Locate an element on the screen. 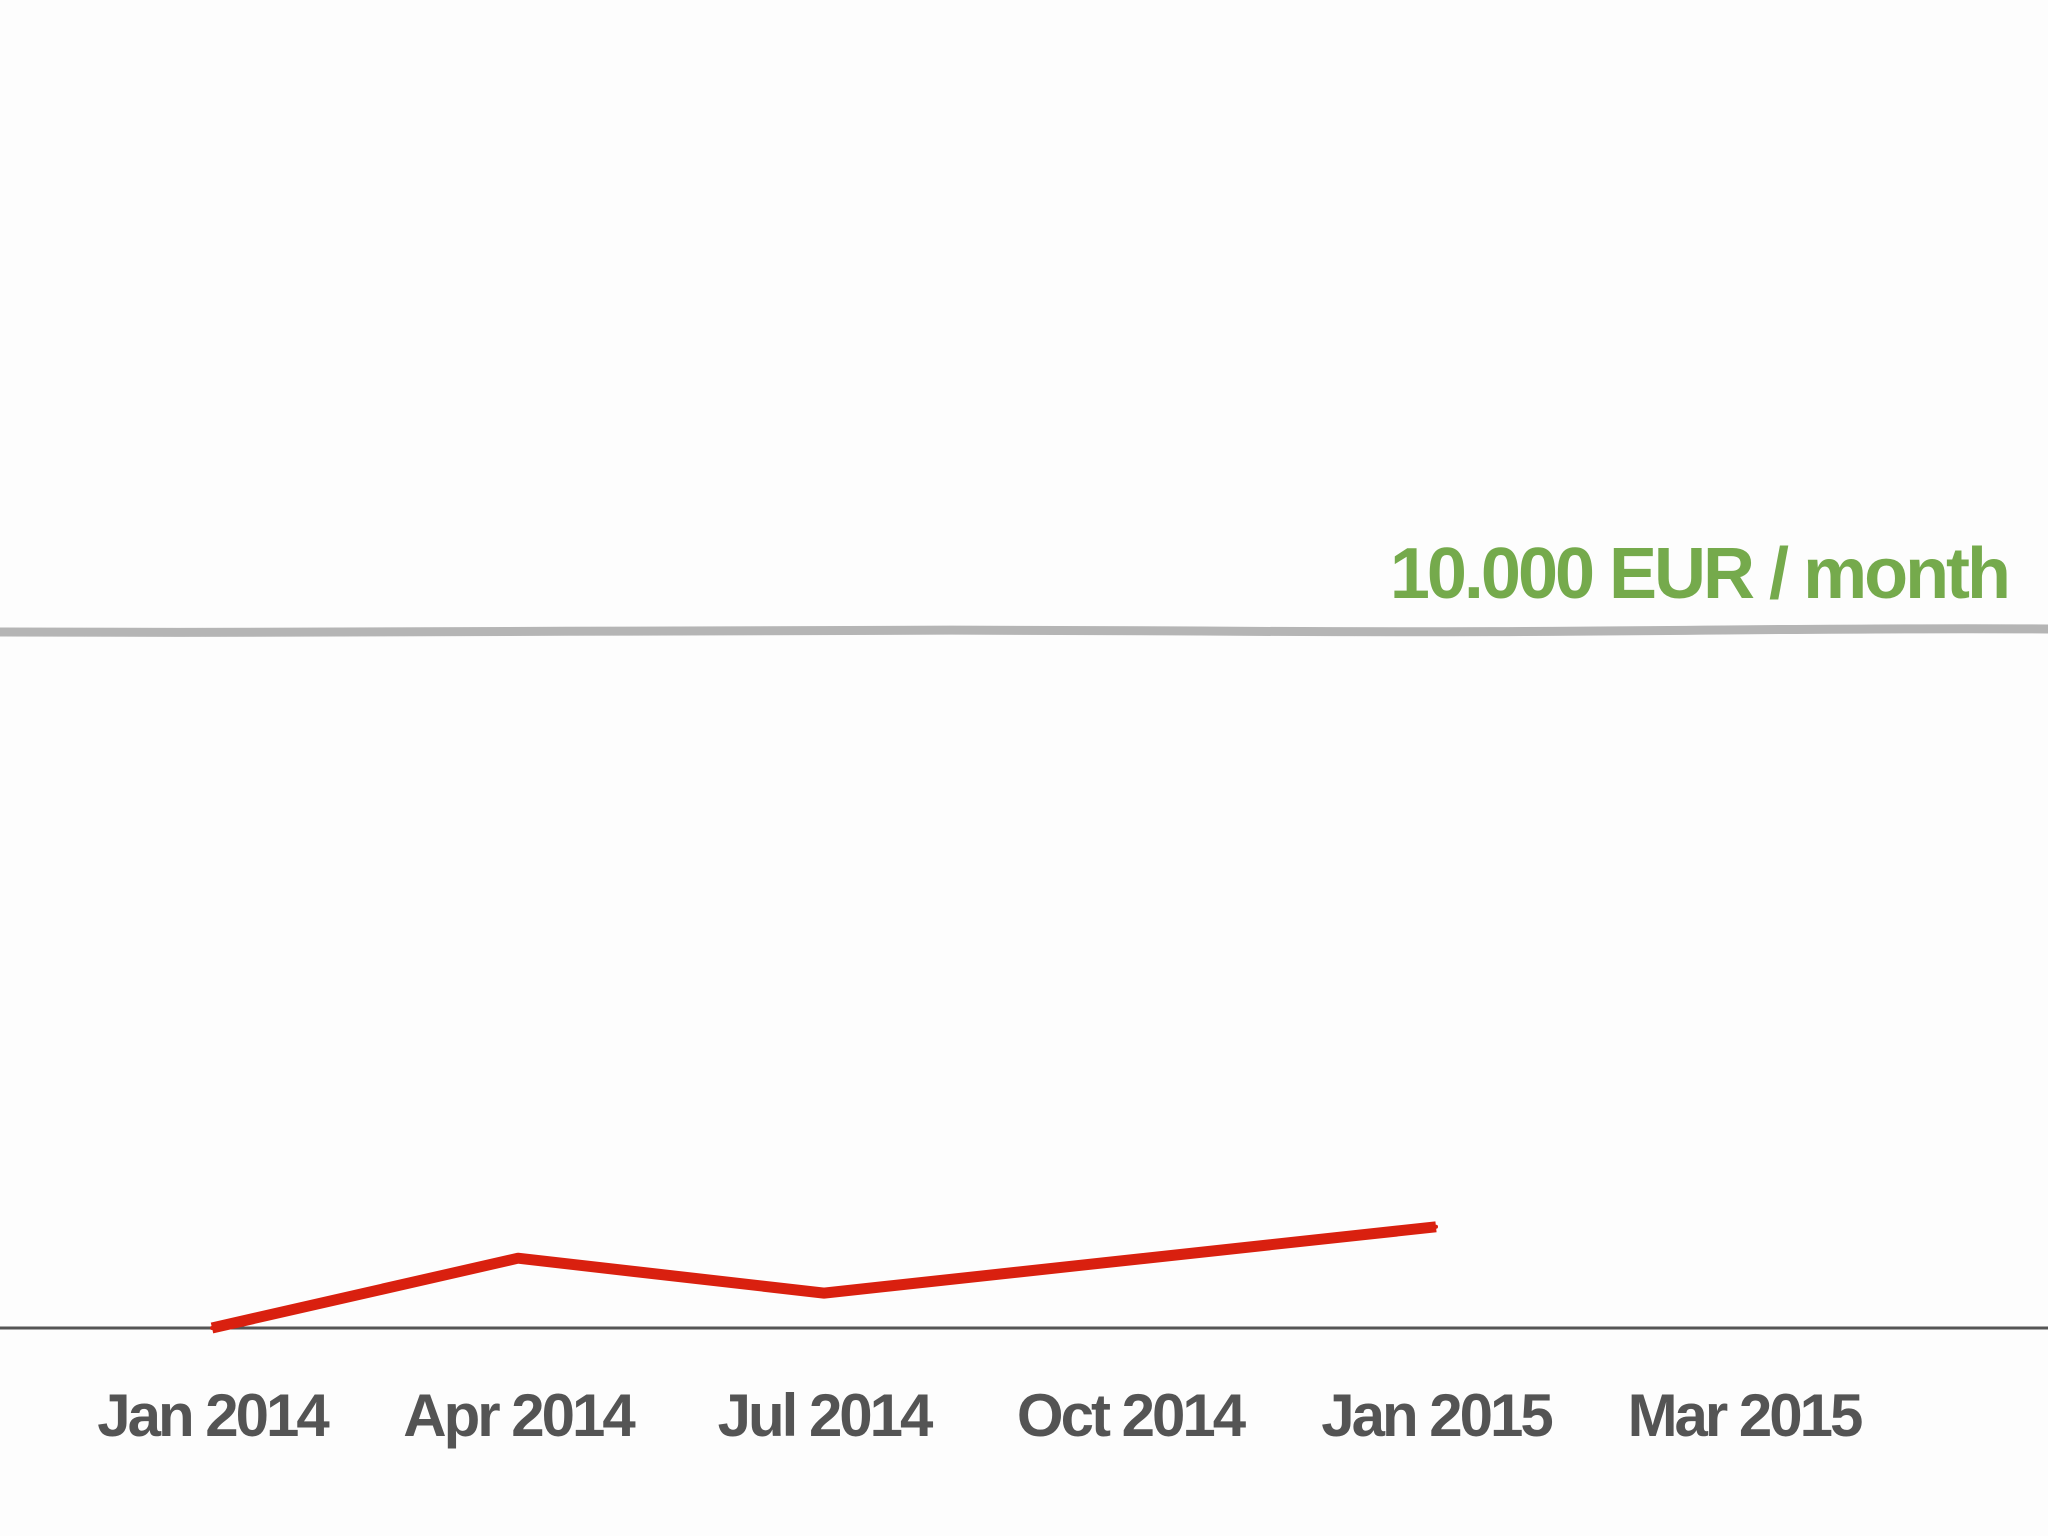 Image resolution: width=2048 pixels, height=1536 pixels. x-tick-label: Oct 2014 is located at coordinates (1132, 1415).